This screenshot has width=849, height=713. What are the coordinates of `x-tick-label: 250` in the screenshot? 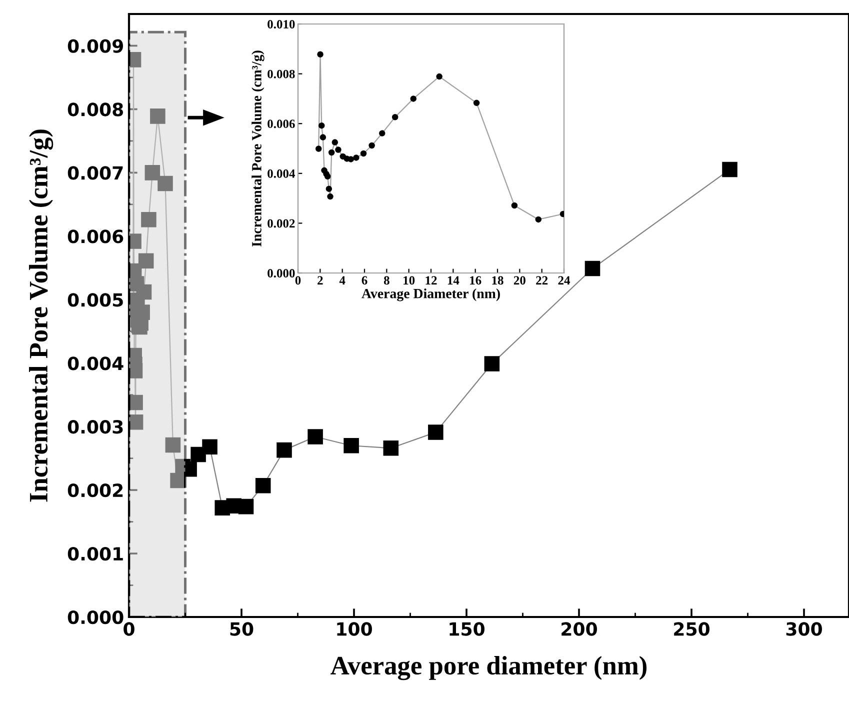 It's located at (692, 629).